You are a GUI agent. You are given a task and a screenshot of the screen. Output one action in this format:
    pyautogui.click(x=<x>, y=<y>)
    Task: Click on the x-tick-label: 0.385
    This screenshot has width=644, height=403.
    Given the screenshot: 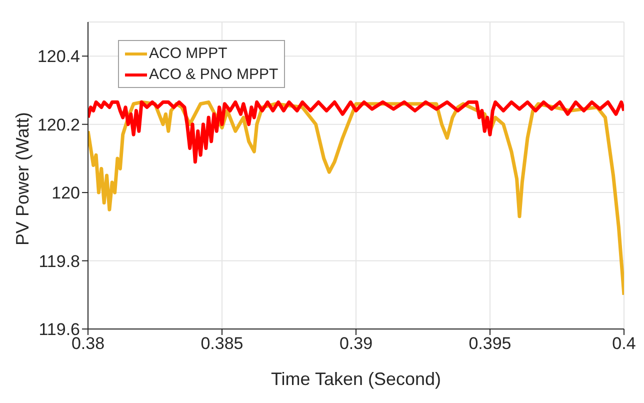 What is the action you would take?
    pyautogui.click(x=222, y=344)
    